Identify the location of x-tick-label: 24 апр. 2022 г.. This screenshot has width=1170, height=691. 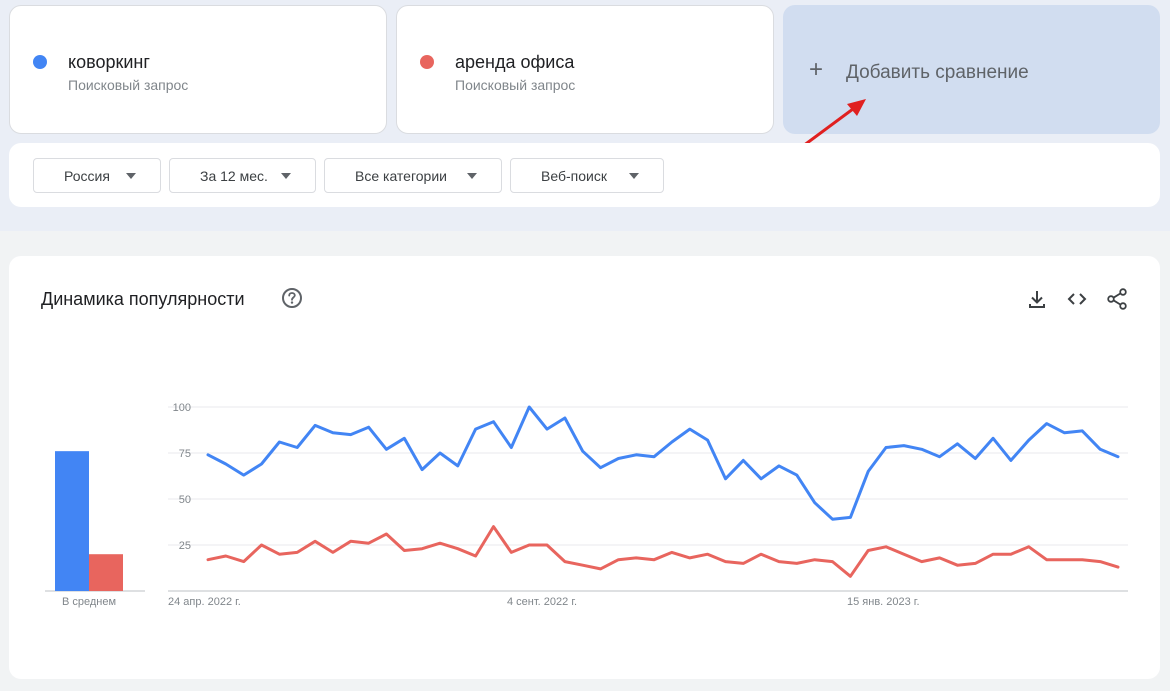
(204, 602).